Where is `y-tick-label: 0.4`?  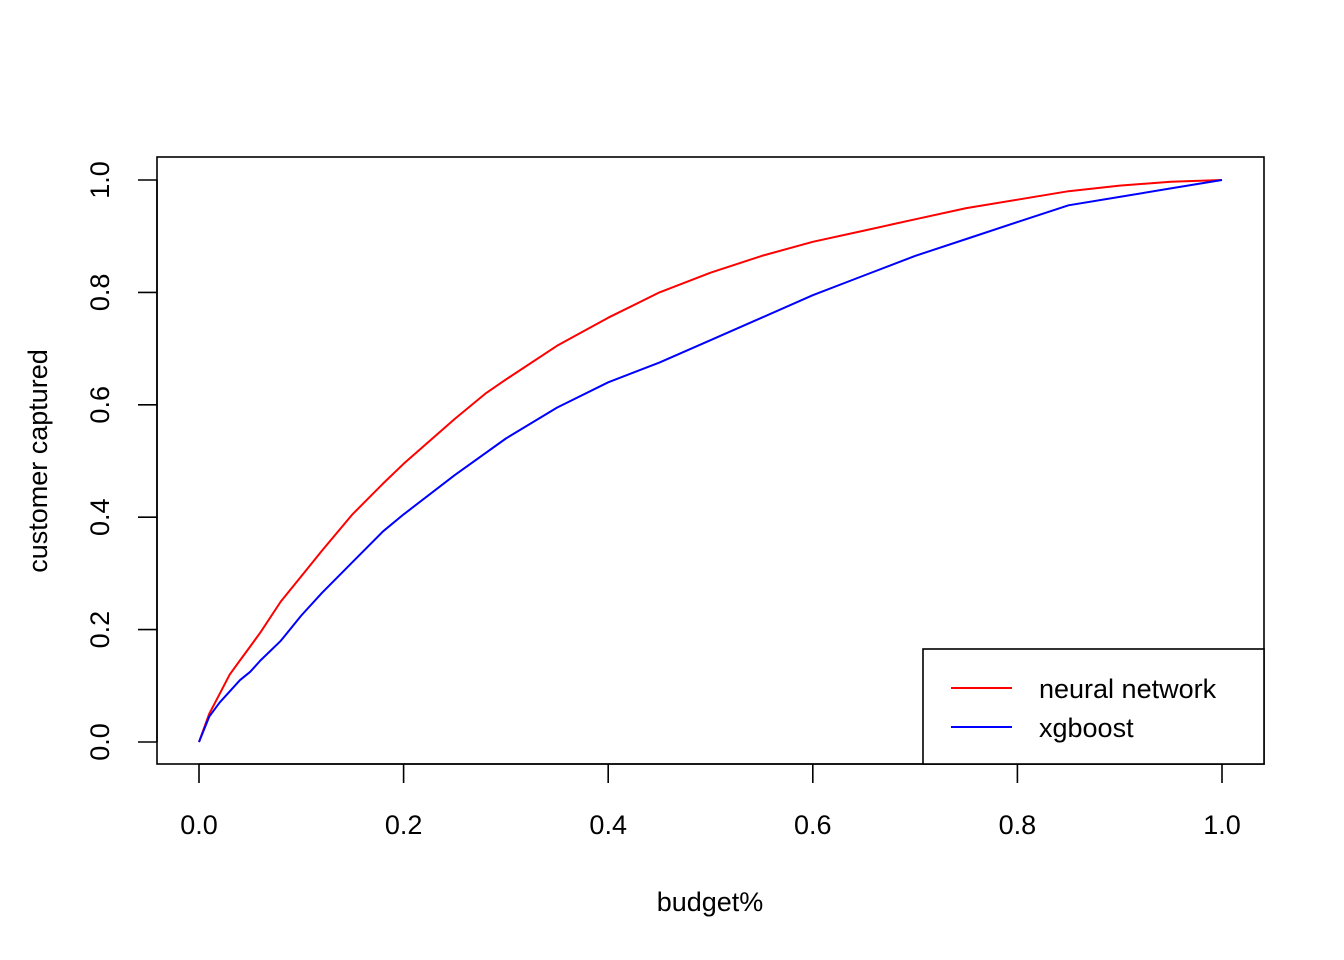 y-tick-label: 0.4 is located at coordinates (100, 517).